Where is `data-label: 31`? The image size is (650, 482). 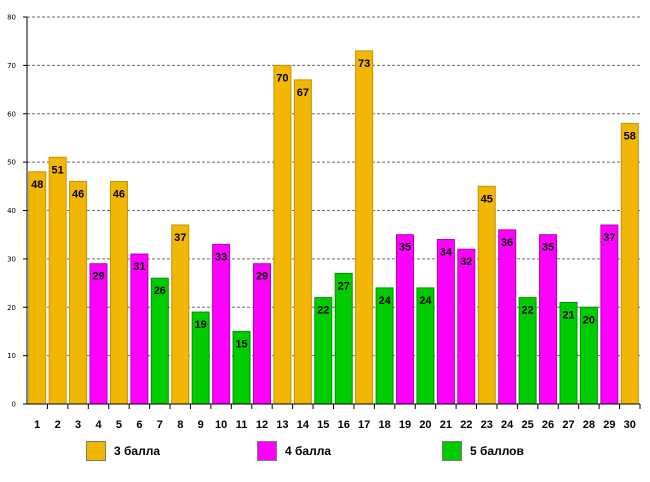
data-label: 31 is located at coordinates (139, 267).